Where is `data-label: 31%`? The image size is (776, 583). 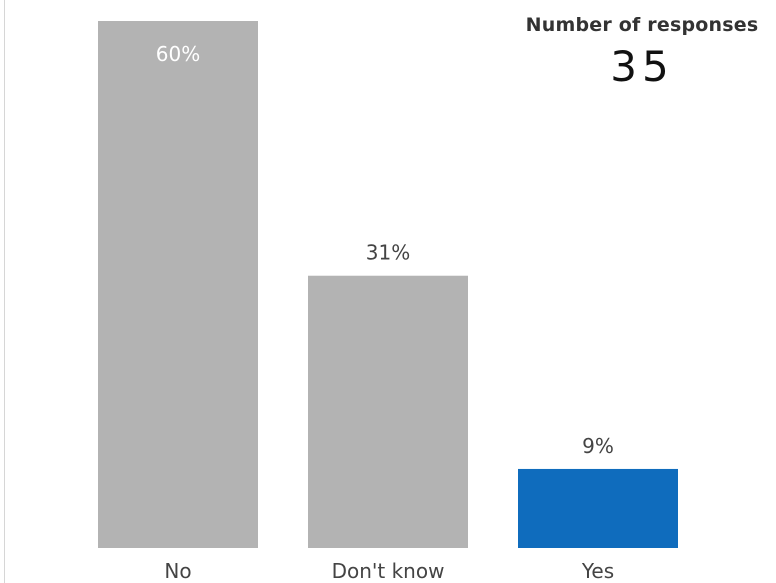 data-label: 31% is located at coordinates (388, 253).